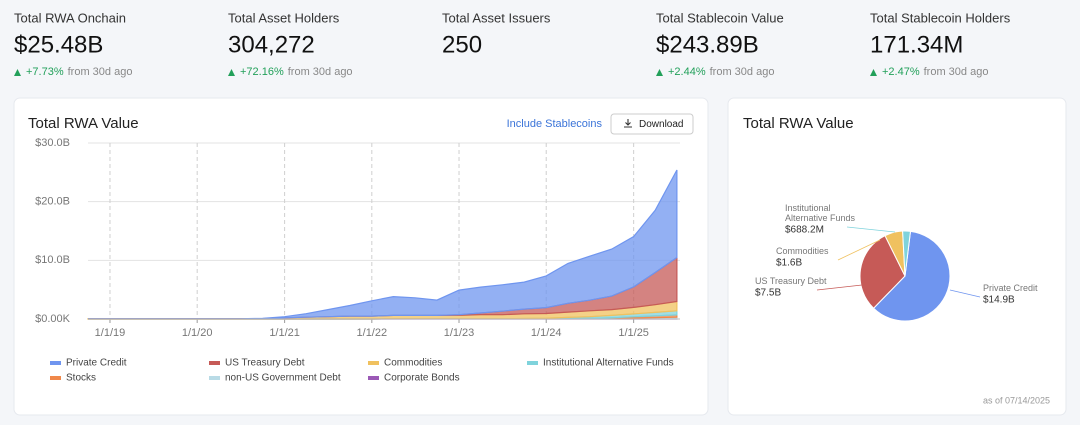 This screenshot has width=1080, height=425. Describe the element at coordinates (70, 17) in the screenshot. I see `stat-label: Total RWA Onchain` at that location.